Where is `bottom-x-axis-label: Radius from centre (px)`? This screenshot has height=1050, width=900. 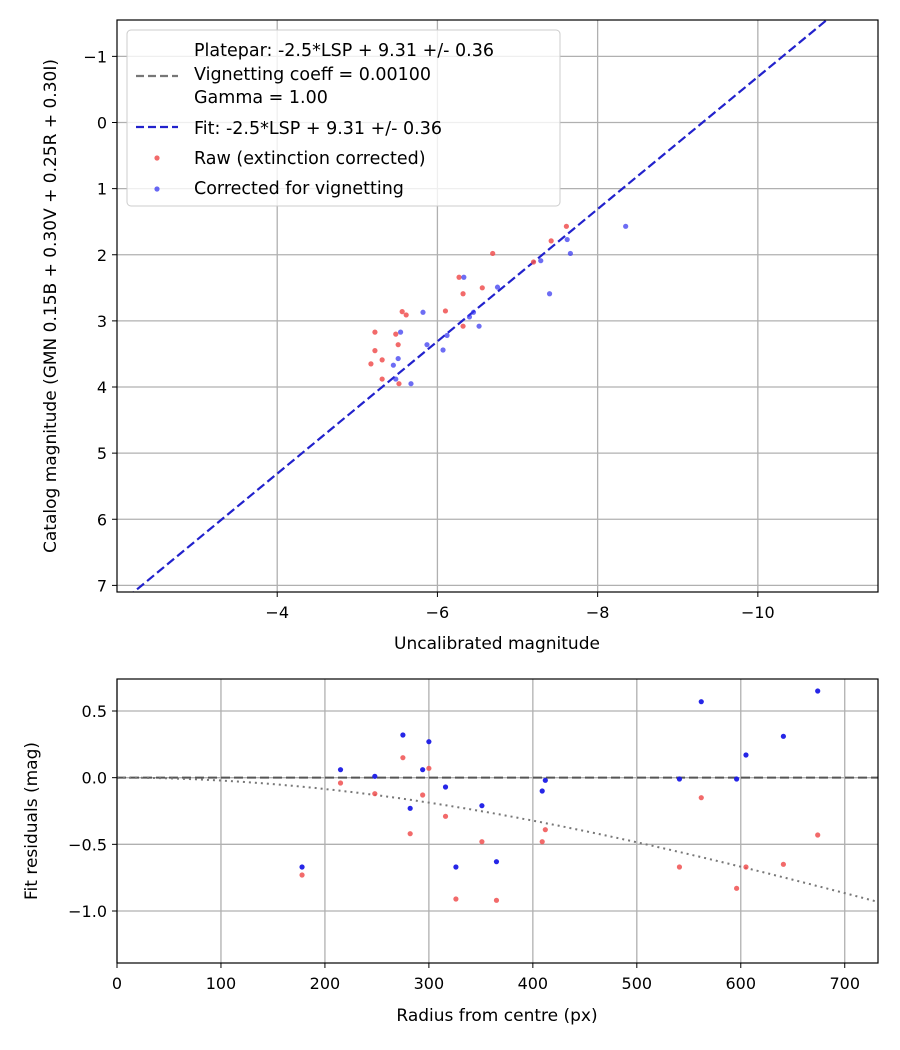
bottom-x-axis-label: Radius from centre (px) is located at coordinates (496, 1016).